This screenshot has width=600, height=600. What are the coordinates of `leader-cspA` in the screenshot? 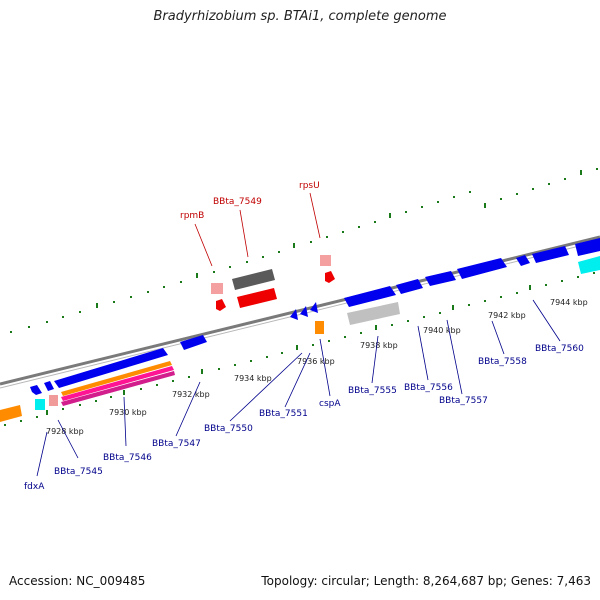 It's located at (325, 367).